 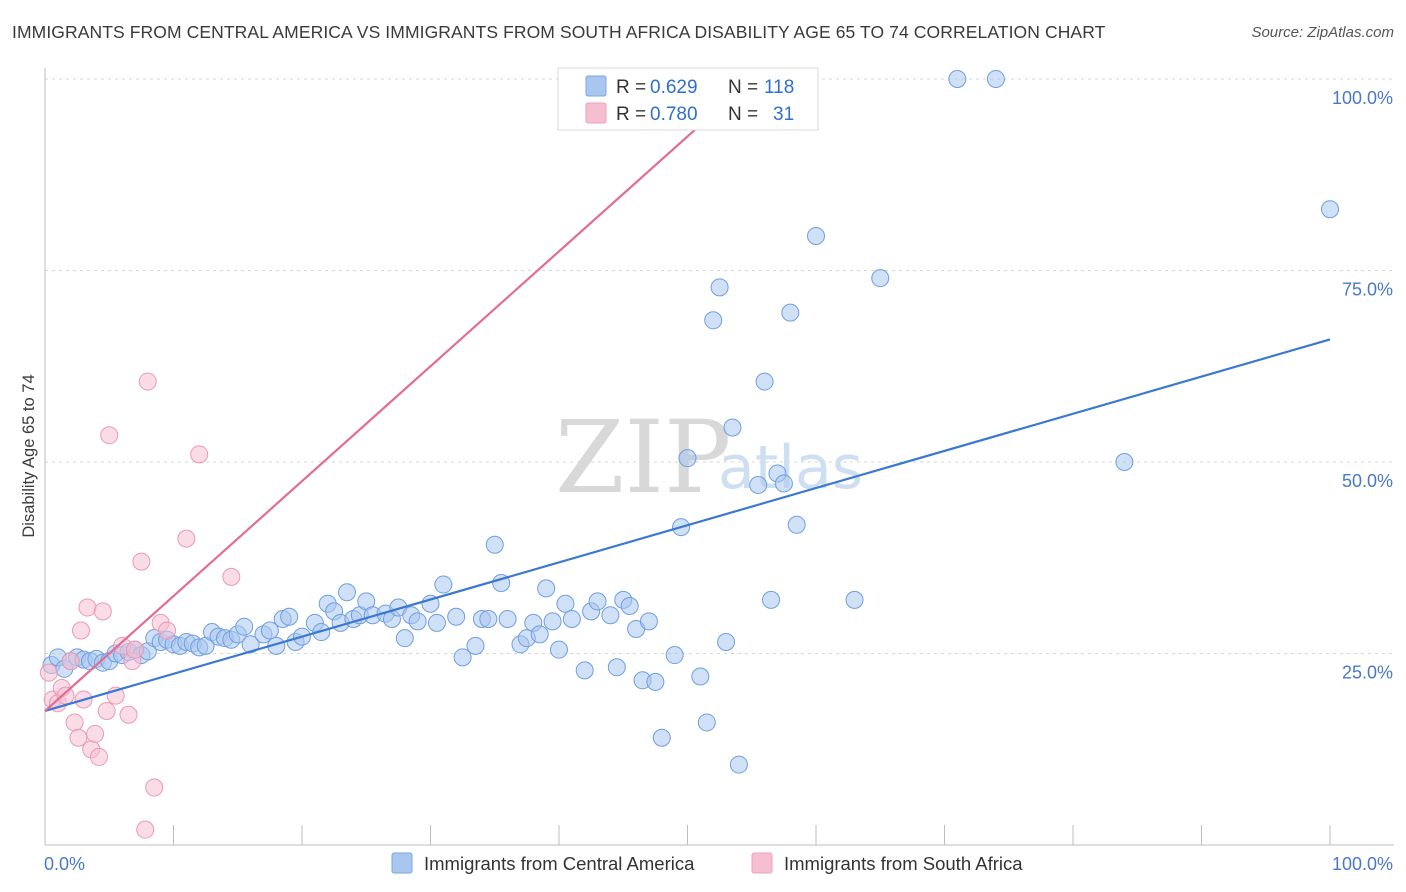 I want to click on legend-n-label-1: N =, so click(x=743, y=87).